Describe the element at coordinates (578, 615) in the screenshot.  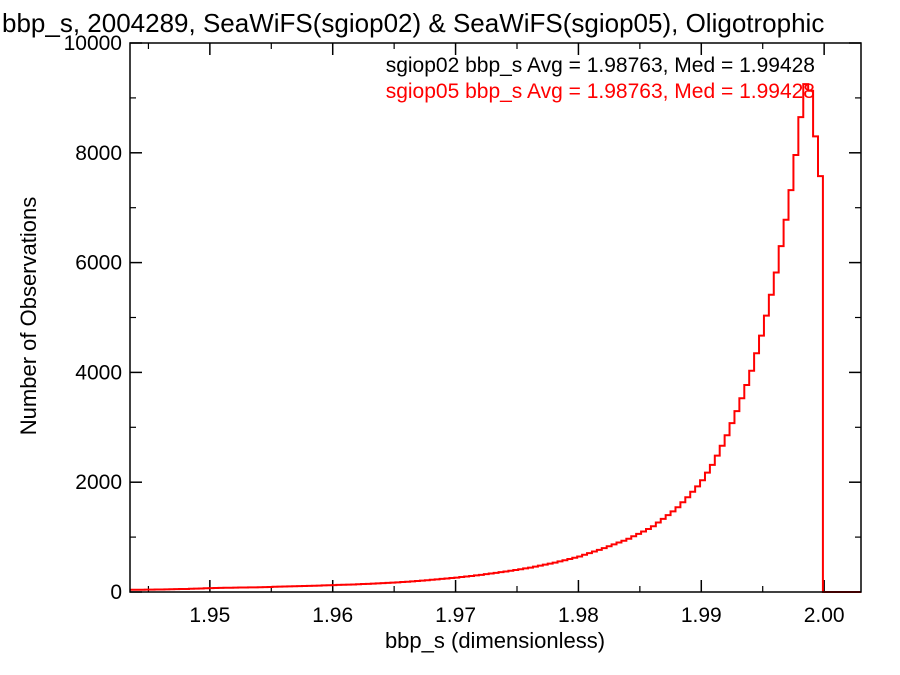
I see `x-tick-label: 1.98` at that location.